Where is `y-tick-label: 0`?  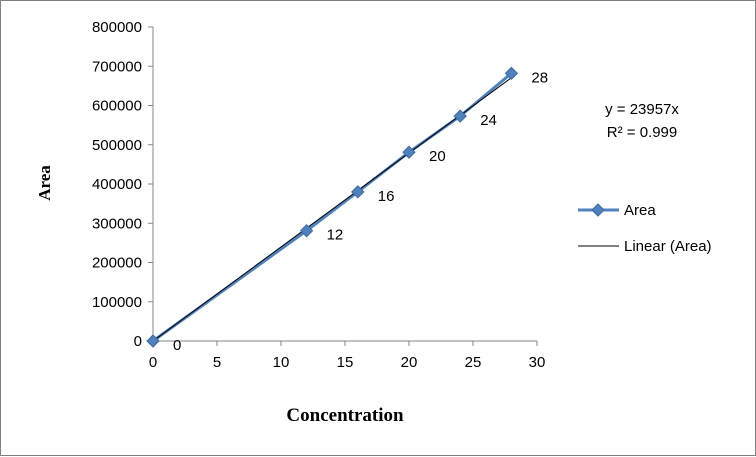 y-tick-label: 0 is located at coordinates (138, 341).